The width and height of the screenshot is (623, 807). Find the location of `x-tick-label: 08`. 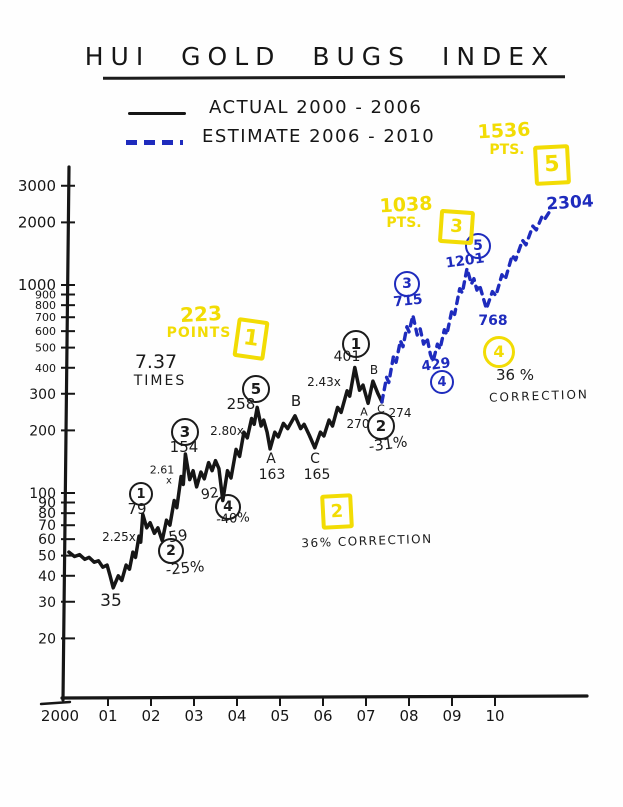

x-tick-label: 08 is located at coordinates (408, 716).